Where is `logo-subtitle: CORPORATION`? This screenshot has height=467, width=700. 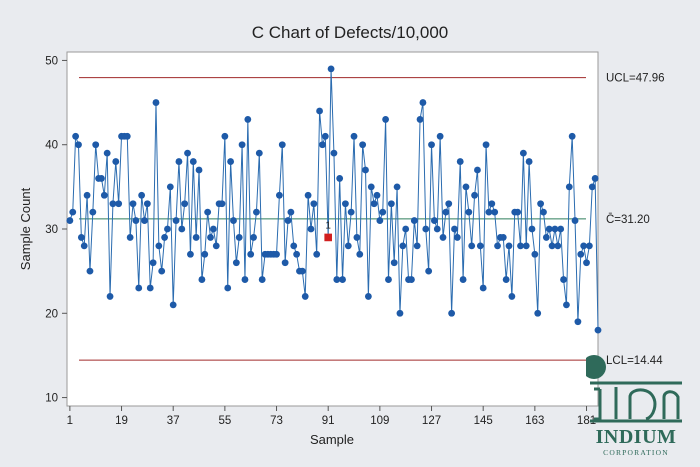
logo-subtitle: CORPORATION is located at coordinates (636, 452).